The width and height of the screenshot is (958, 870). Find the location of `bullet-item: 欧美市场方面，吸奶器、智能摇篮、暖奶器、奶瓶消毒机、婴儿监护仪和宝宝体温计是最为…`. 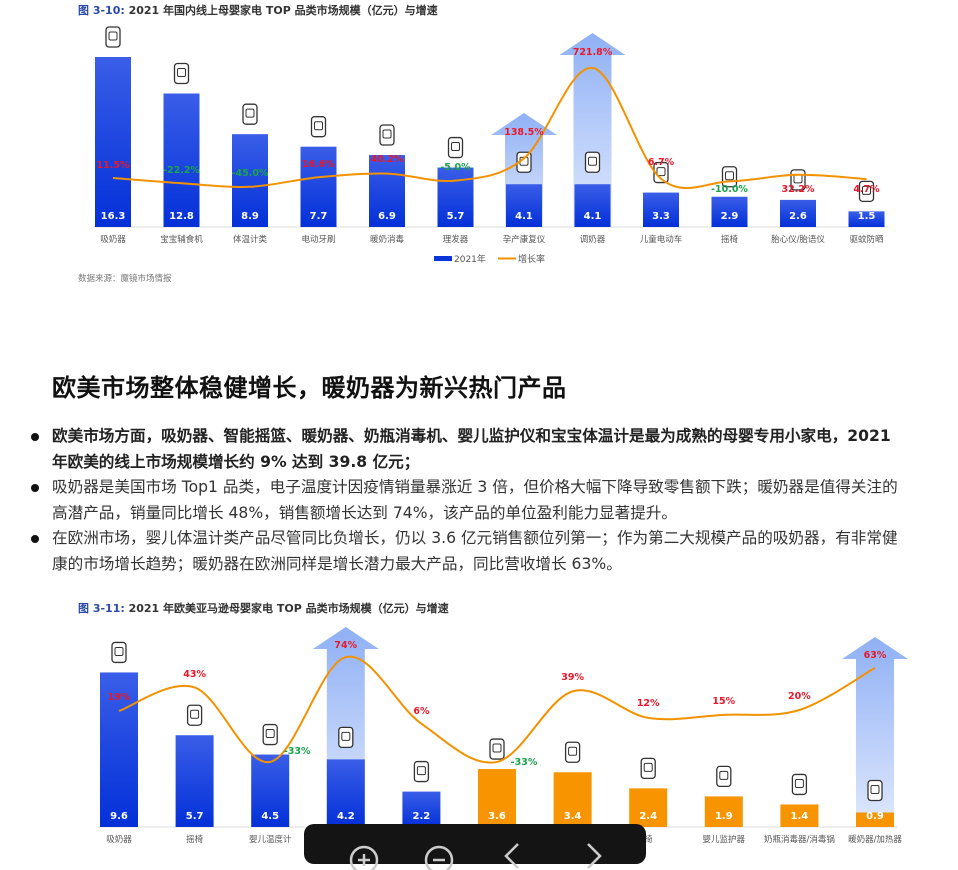

bullet-item: 欧美市场方面，吸奶器、智能摇篮、暖奶器、奶瓶消毒机、婴儿监护仪和宝宝体温计是最为… is located at coordinates (468, 449).